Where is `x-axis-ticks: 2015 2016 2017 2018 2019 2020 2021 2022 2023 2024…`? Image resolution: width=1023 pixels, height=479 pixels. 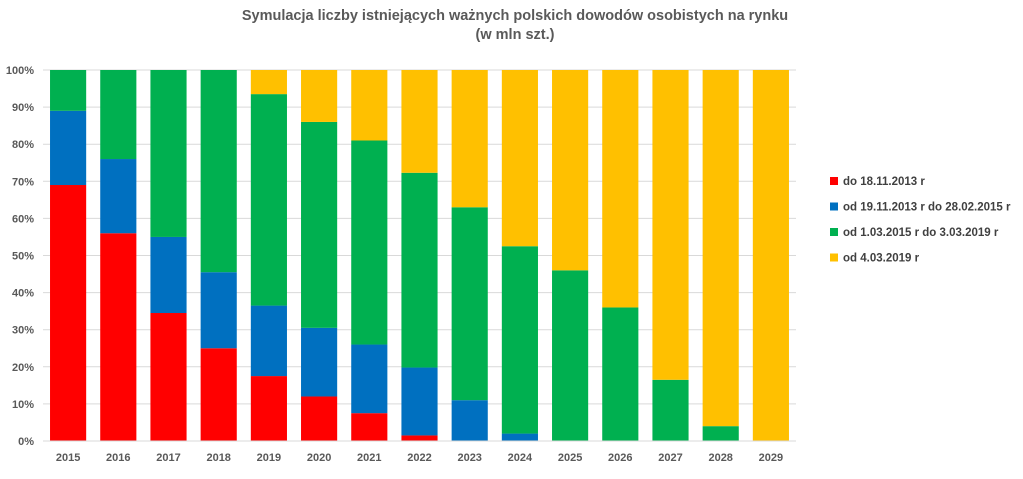
x-axis-ticks: 2015 2016 2017 2018 2019 2020 2021 2022 2023 2024… is located at coordinates (419, 458).